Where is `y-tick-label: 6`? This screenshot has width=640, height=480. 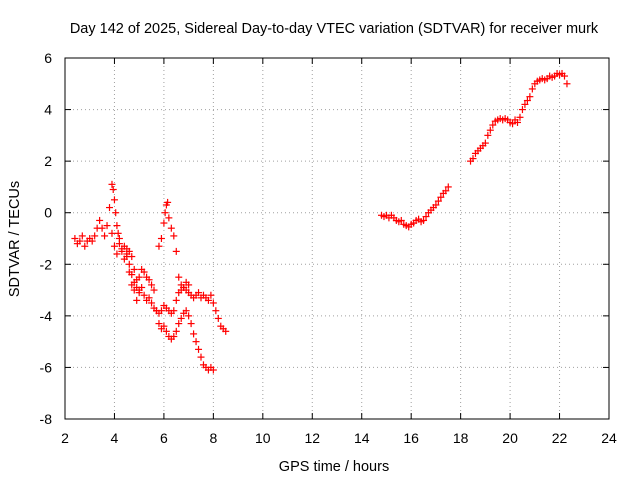 y-tick-label: 6 is located at coordinates (48, 58).